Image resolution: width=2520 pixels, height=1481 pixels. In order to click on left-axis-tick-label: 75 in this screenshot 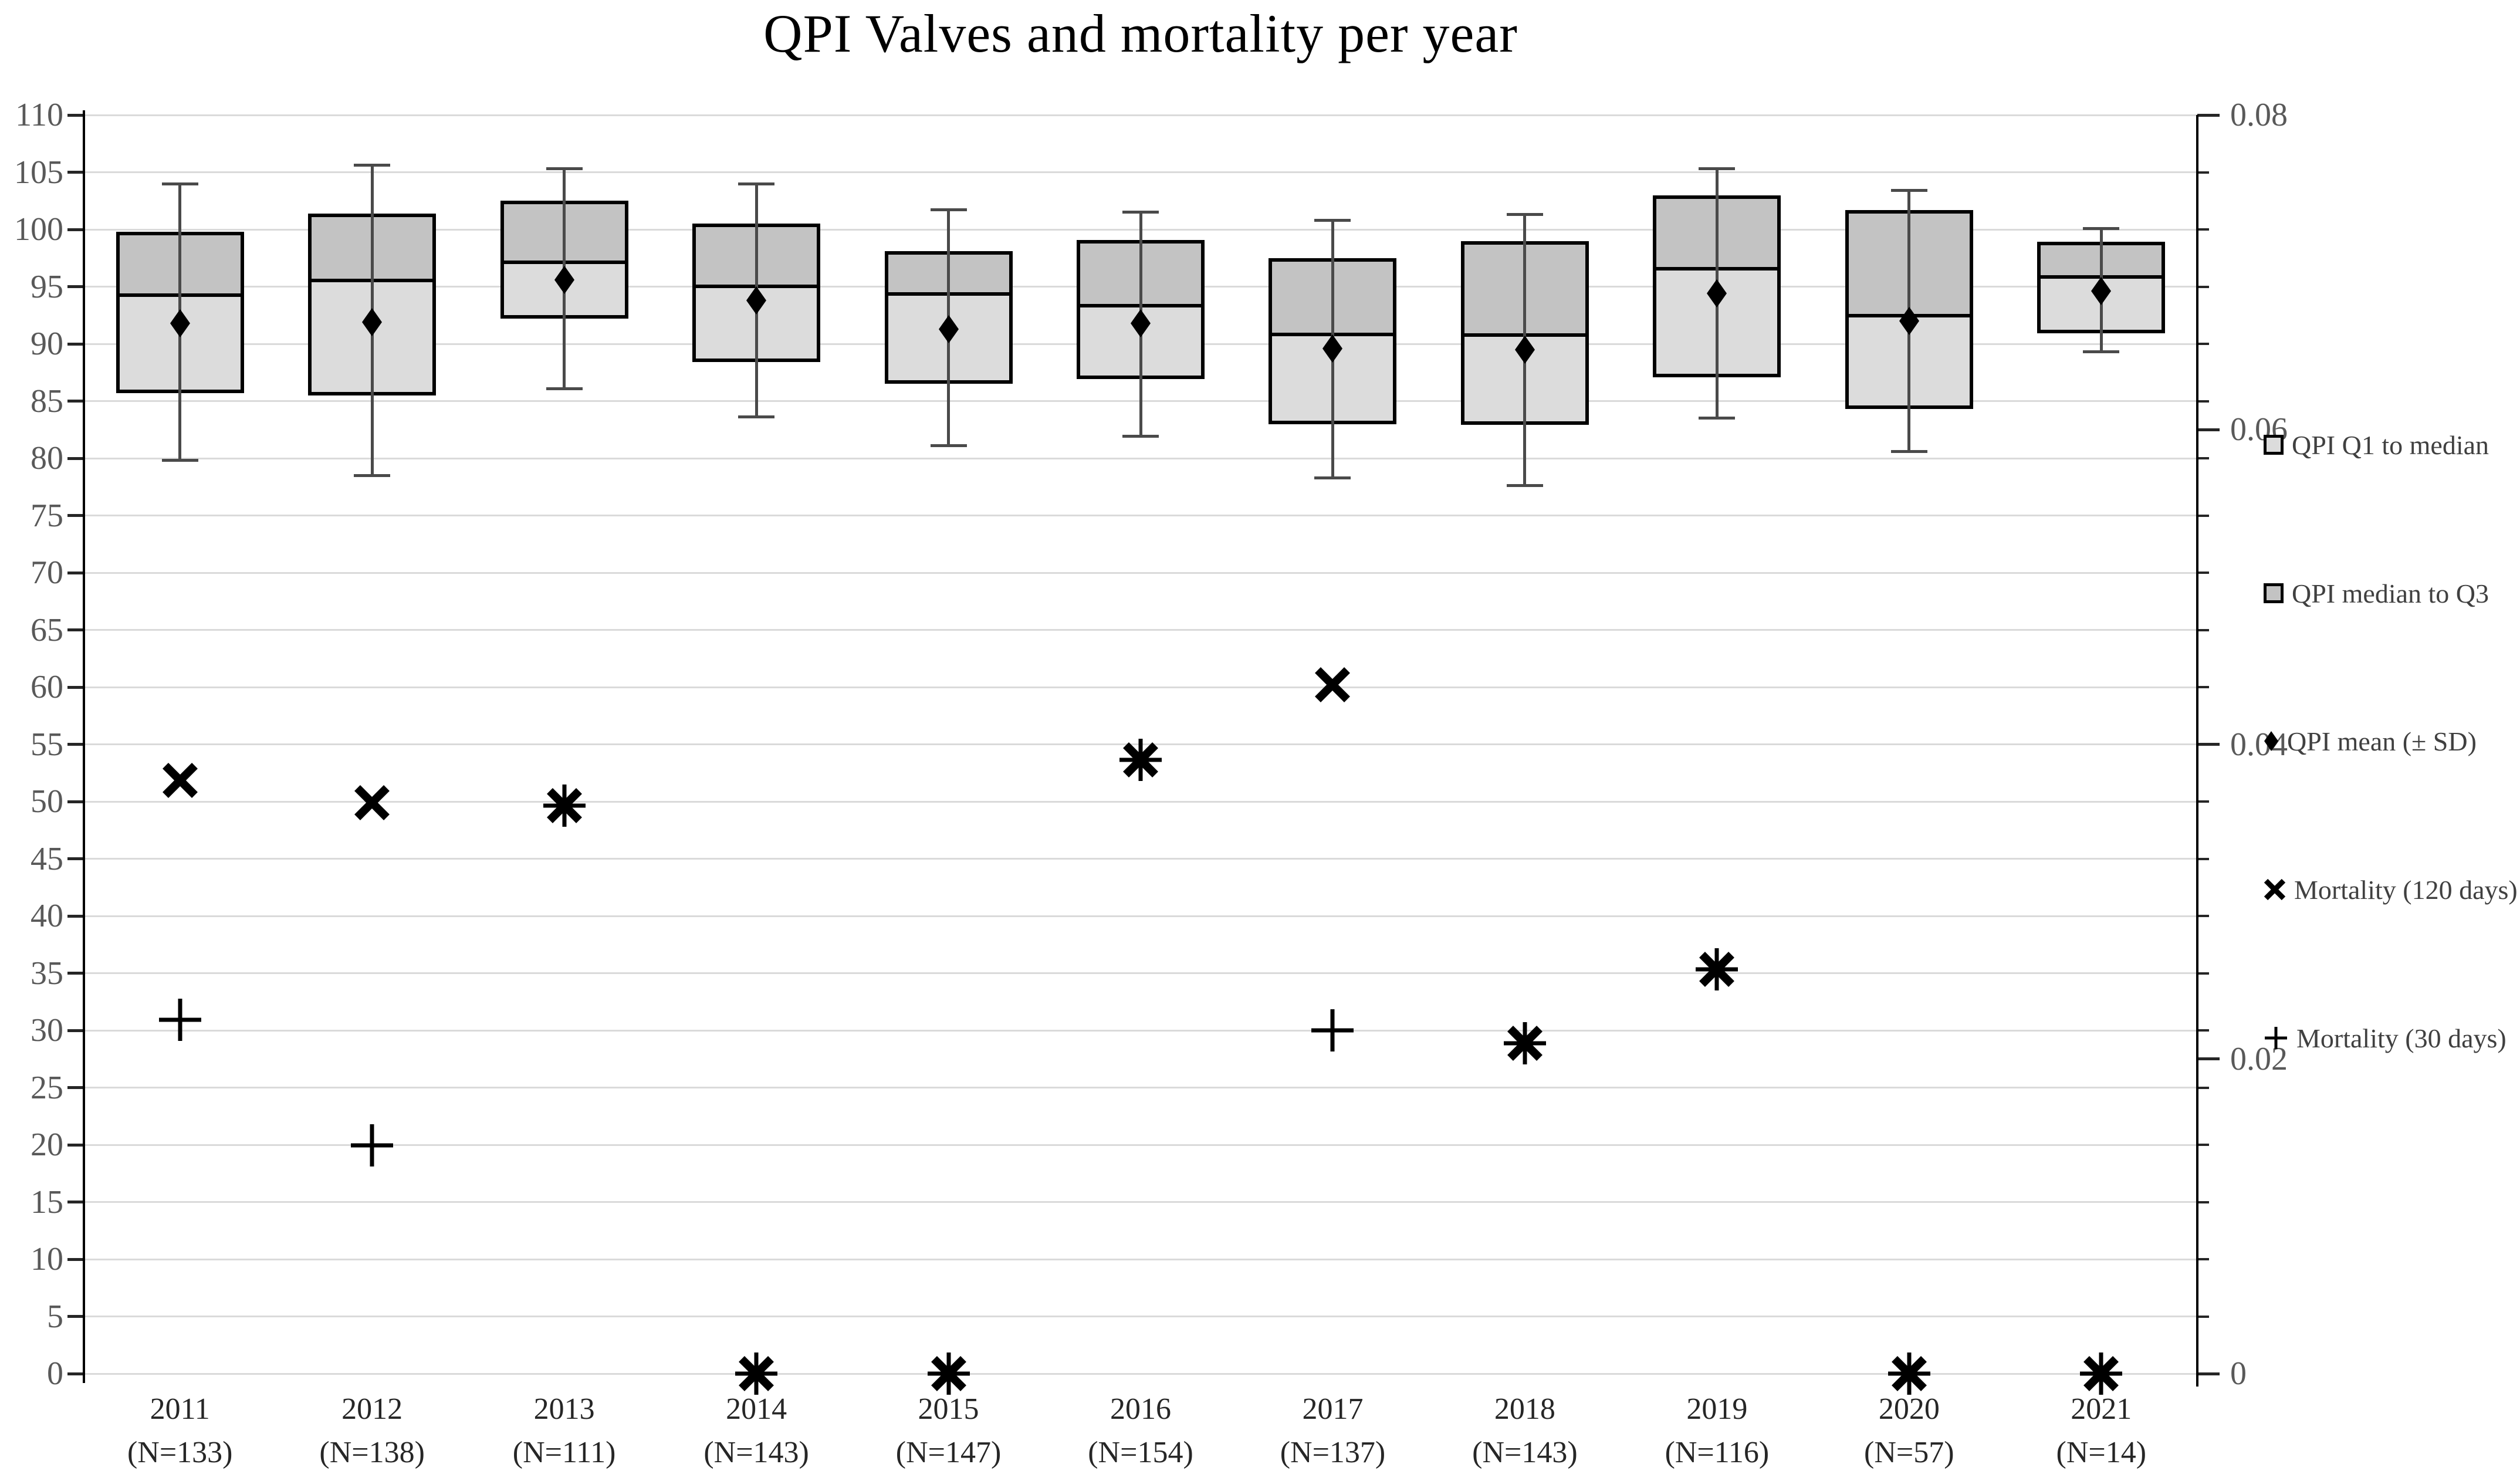, I will do `click(47, 515)`.